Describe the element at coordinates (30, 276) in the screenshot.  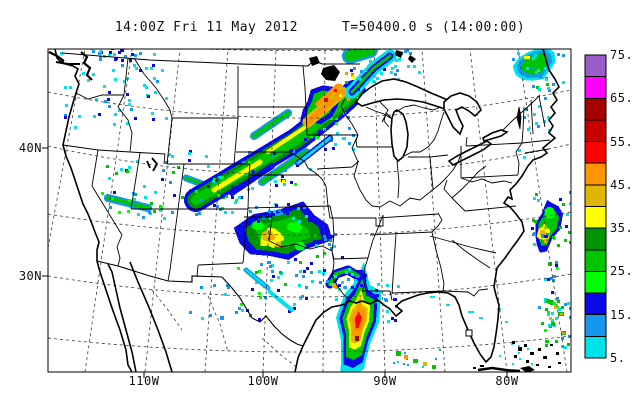
I see `lat-tick-label: 30N` at that location.